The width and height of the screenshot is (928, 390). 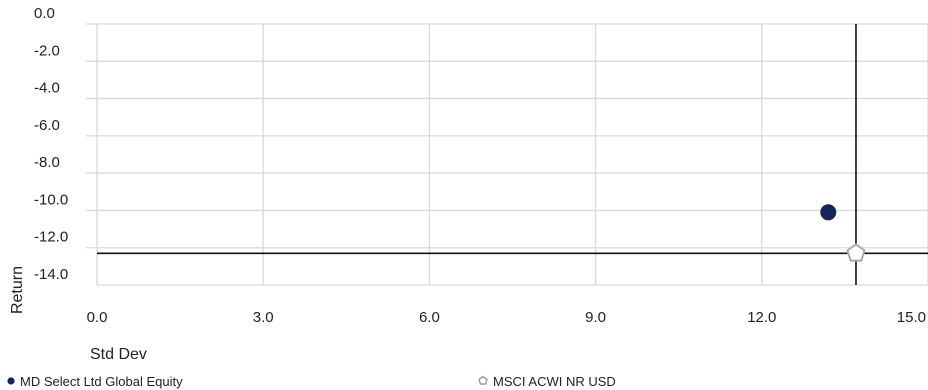 I want to click on x-tick-label: 9.0, so click(x=595, y=317).